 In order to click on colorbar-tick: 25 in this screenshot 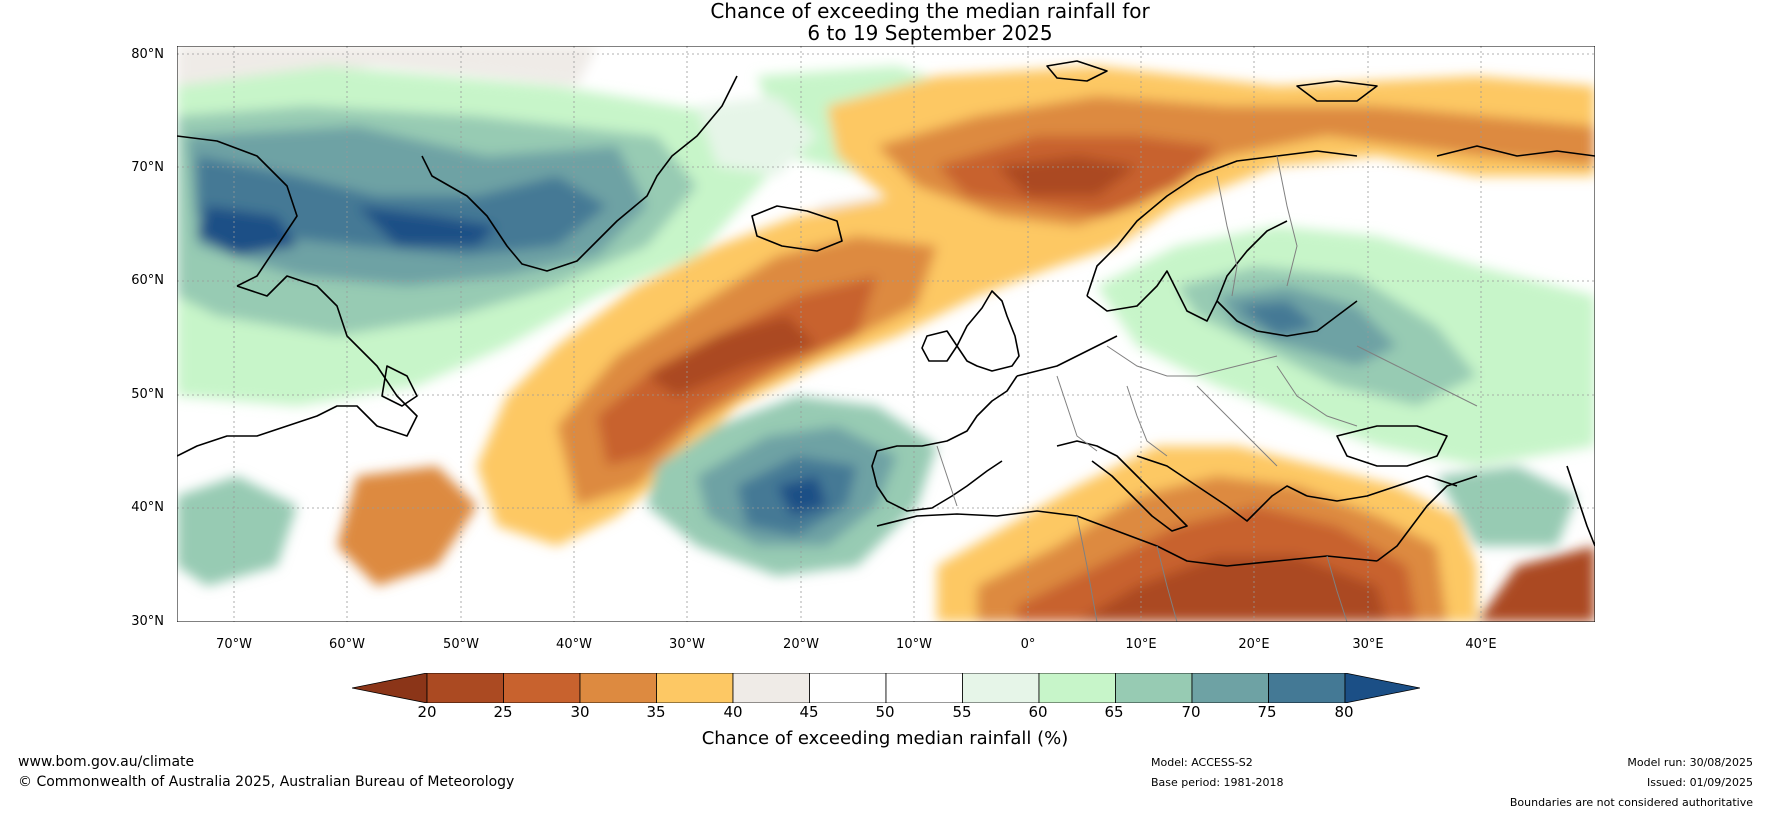, I will do `click(503, 712)`.